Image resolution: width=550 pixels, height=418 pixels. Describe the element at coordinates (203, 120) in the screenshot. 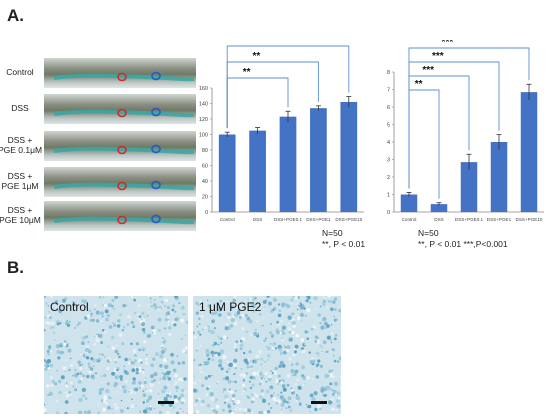

I see `y-tick-label: 120` at that location.